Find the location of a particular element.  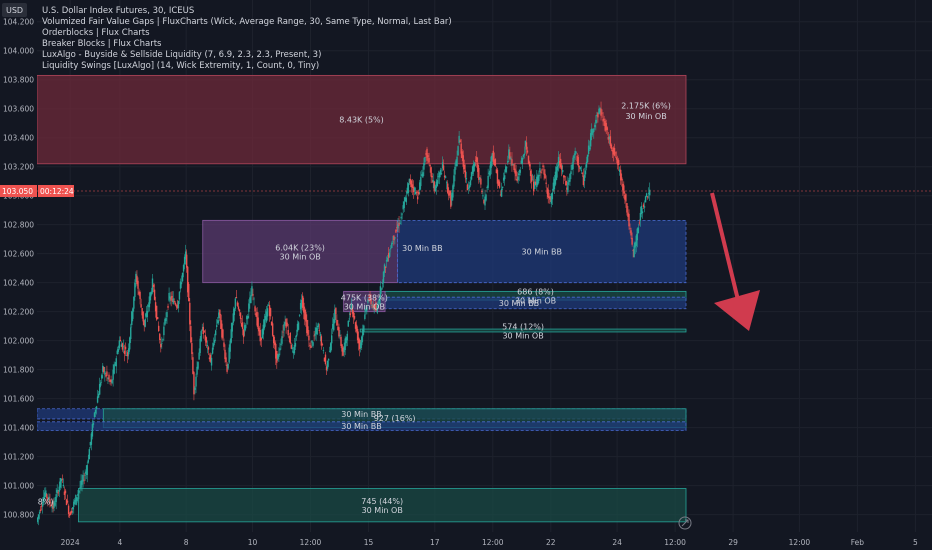

chart-annotation: 2.175K (6%) is located at coordinates (646, 106).